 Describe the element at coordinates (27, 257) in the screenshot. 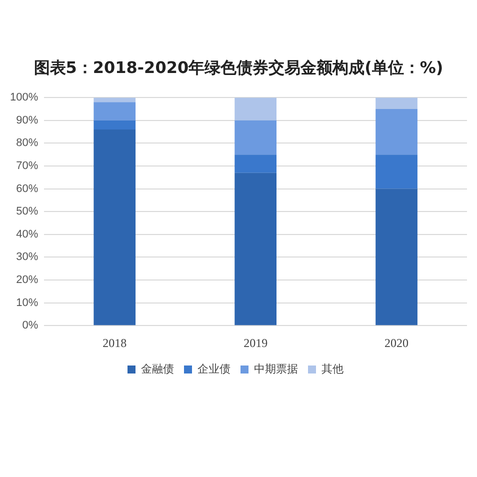

I see `y-tick-label: 30%` at that location.